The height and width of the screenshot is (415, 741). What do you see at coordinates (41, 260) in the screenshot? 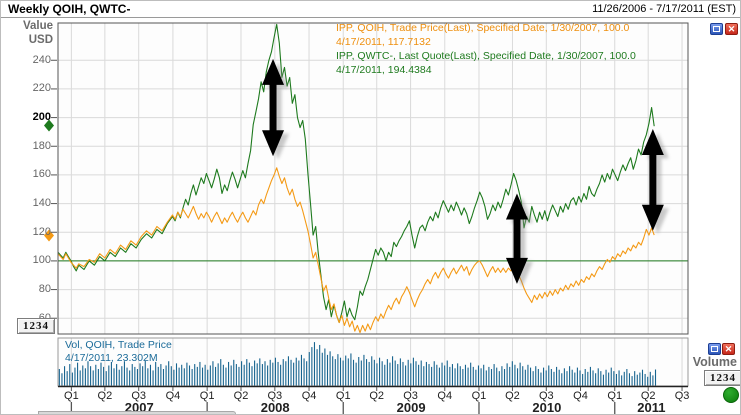
I see `y-axis-label: 100` at bounding box center [41, 260].